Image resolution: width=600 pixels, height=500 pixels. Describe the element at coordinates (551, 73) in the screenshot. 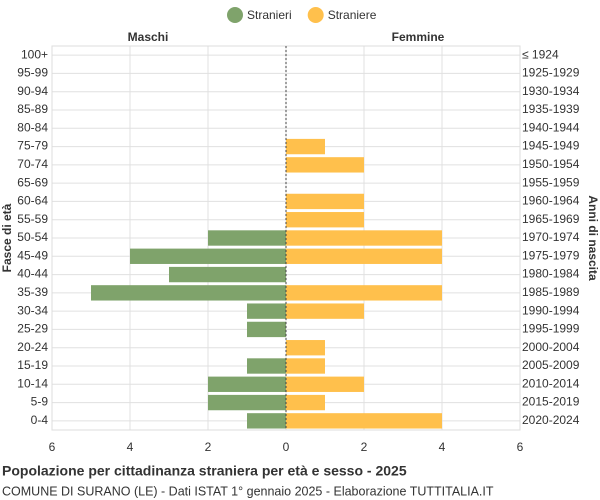

I see `y2-tick-label: 1925-1929` at that location.